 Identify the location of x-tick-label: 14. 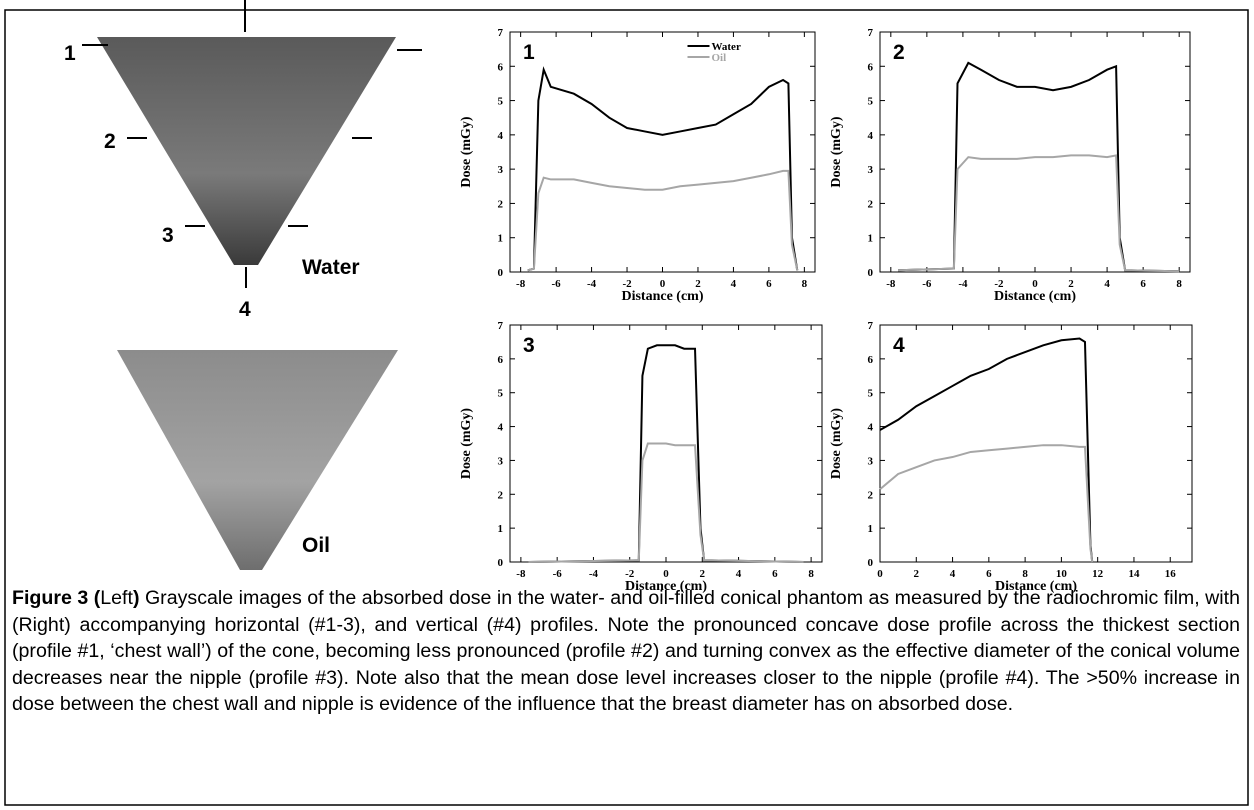
(1134, 574).